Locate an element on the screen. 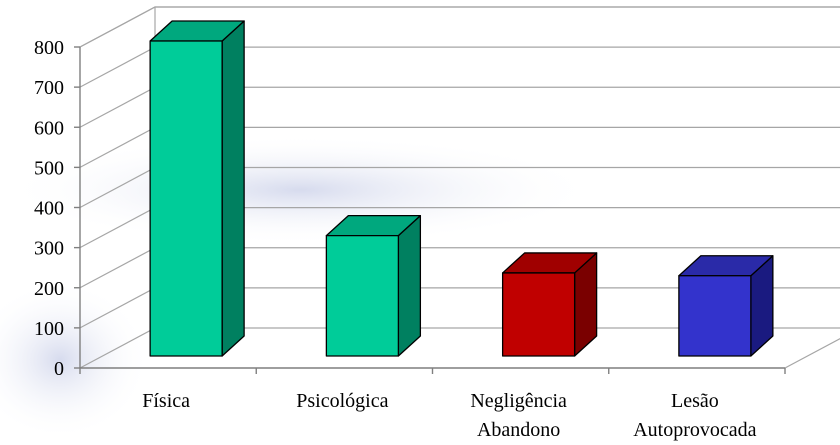 This screenshot has width=840, height=445. x-category-label: Física is located at coordinates (166, 401).